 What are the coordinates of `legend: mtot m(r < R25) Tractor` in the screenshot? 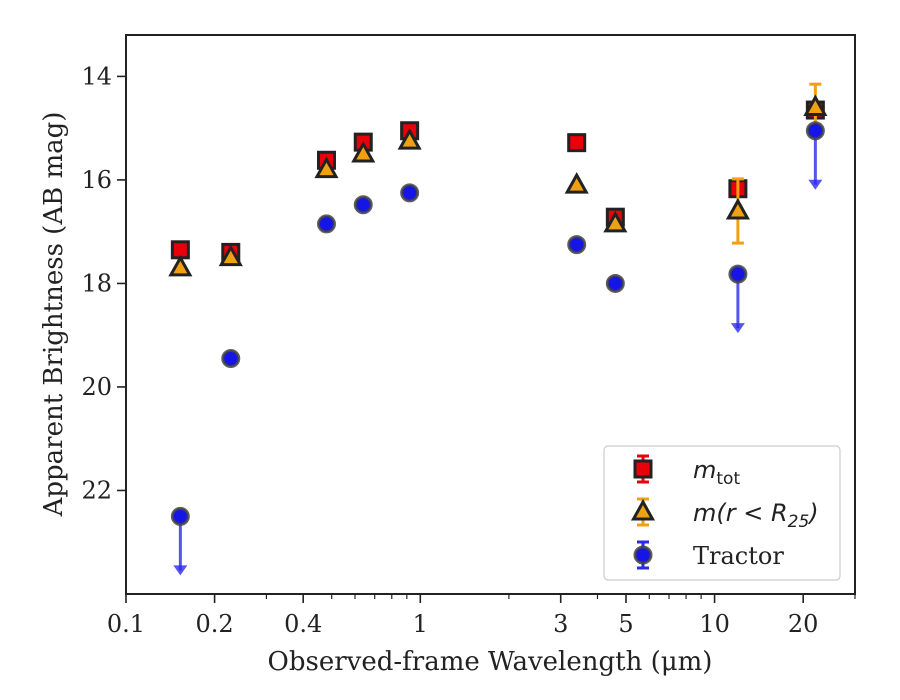 It's located at (722, 513).